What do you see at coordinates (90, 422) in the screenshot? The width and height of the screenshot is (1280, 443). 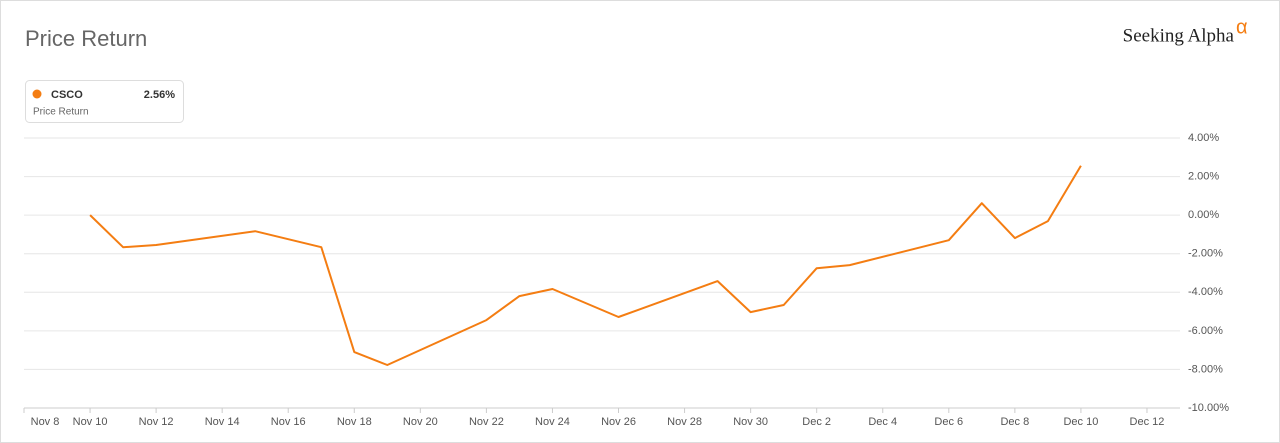 I see `x-tick-label: Nov 10` at bounding box center [90, 422].